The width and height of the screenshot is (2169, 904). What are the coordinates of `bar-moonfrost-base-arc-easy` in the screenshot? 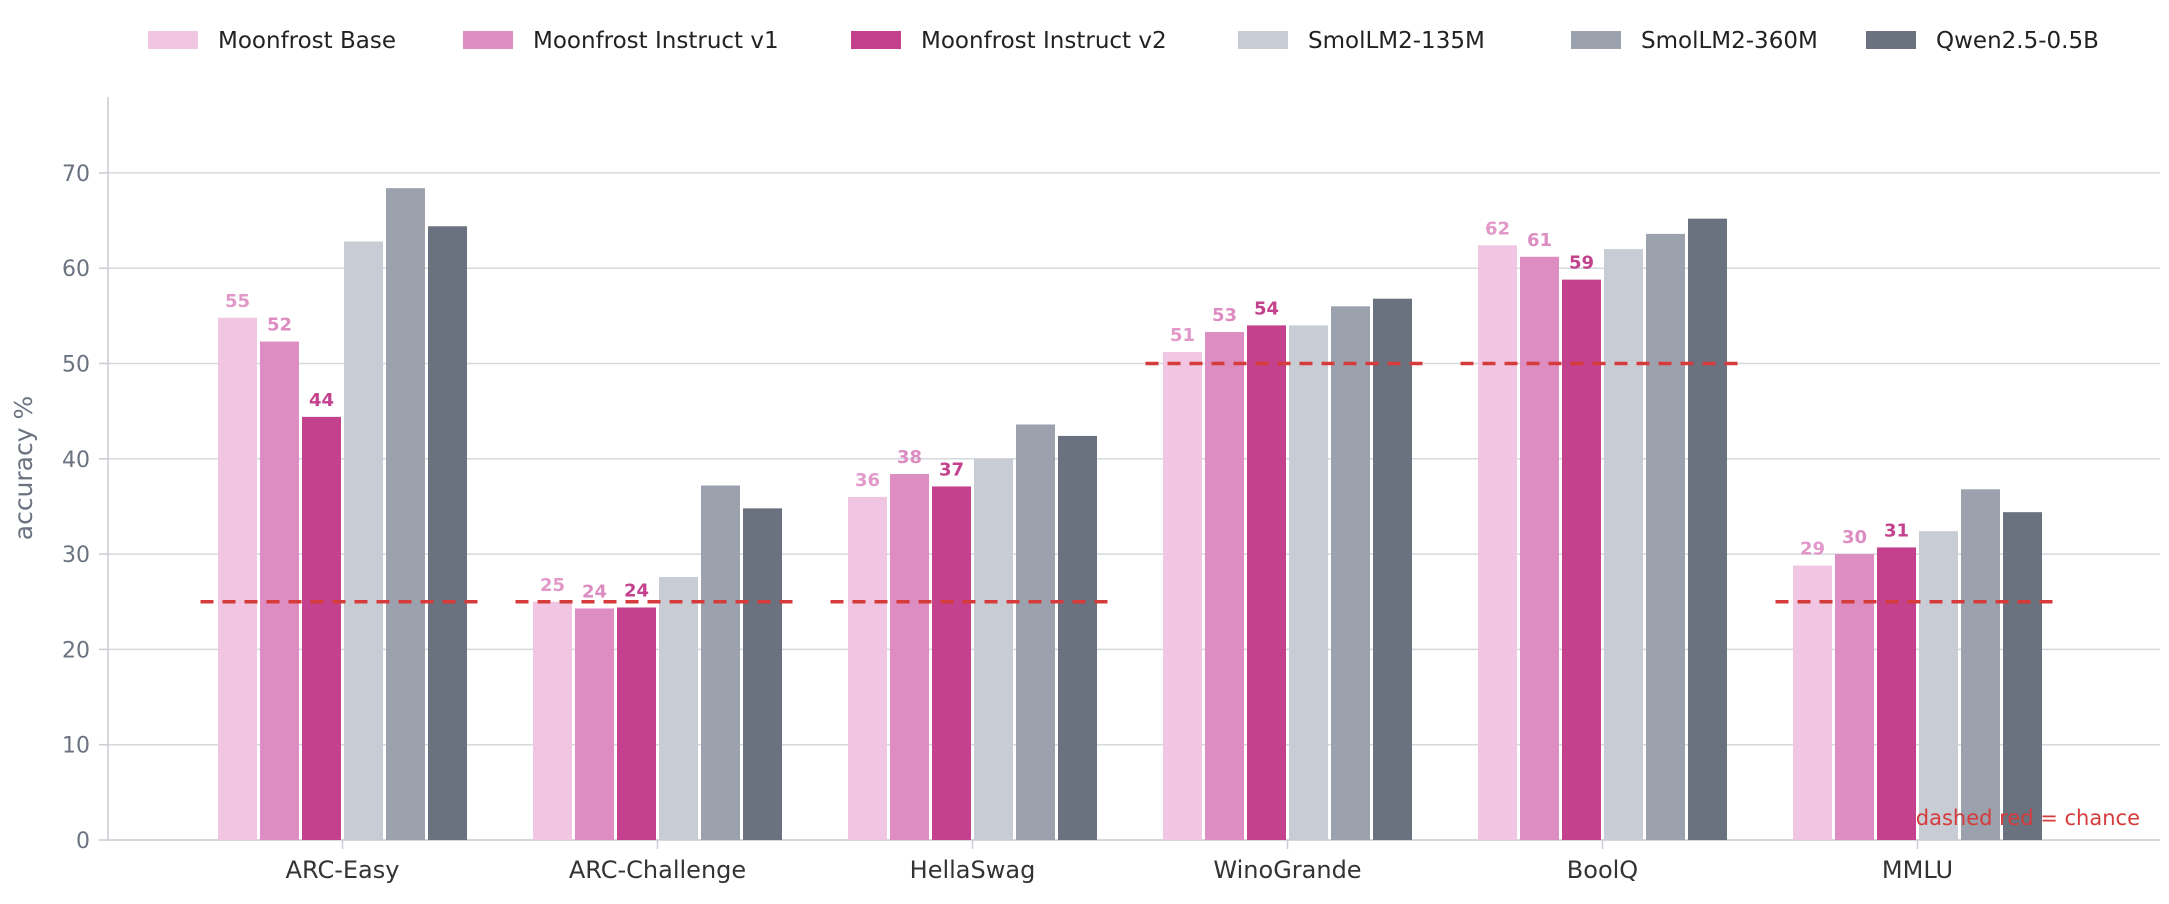 It's located at (237, 579).